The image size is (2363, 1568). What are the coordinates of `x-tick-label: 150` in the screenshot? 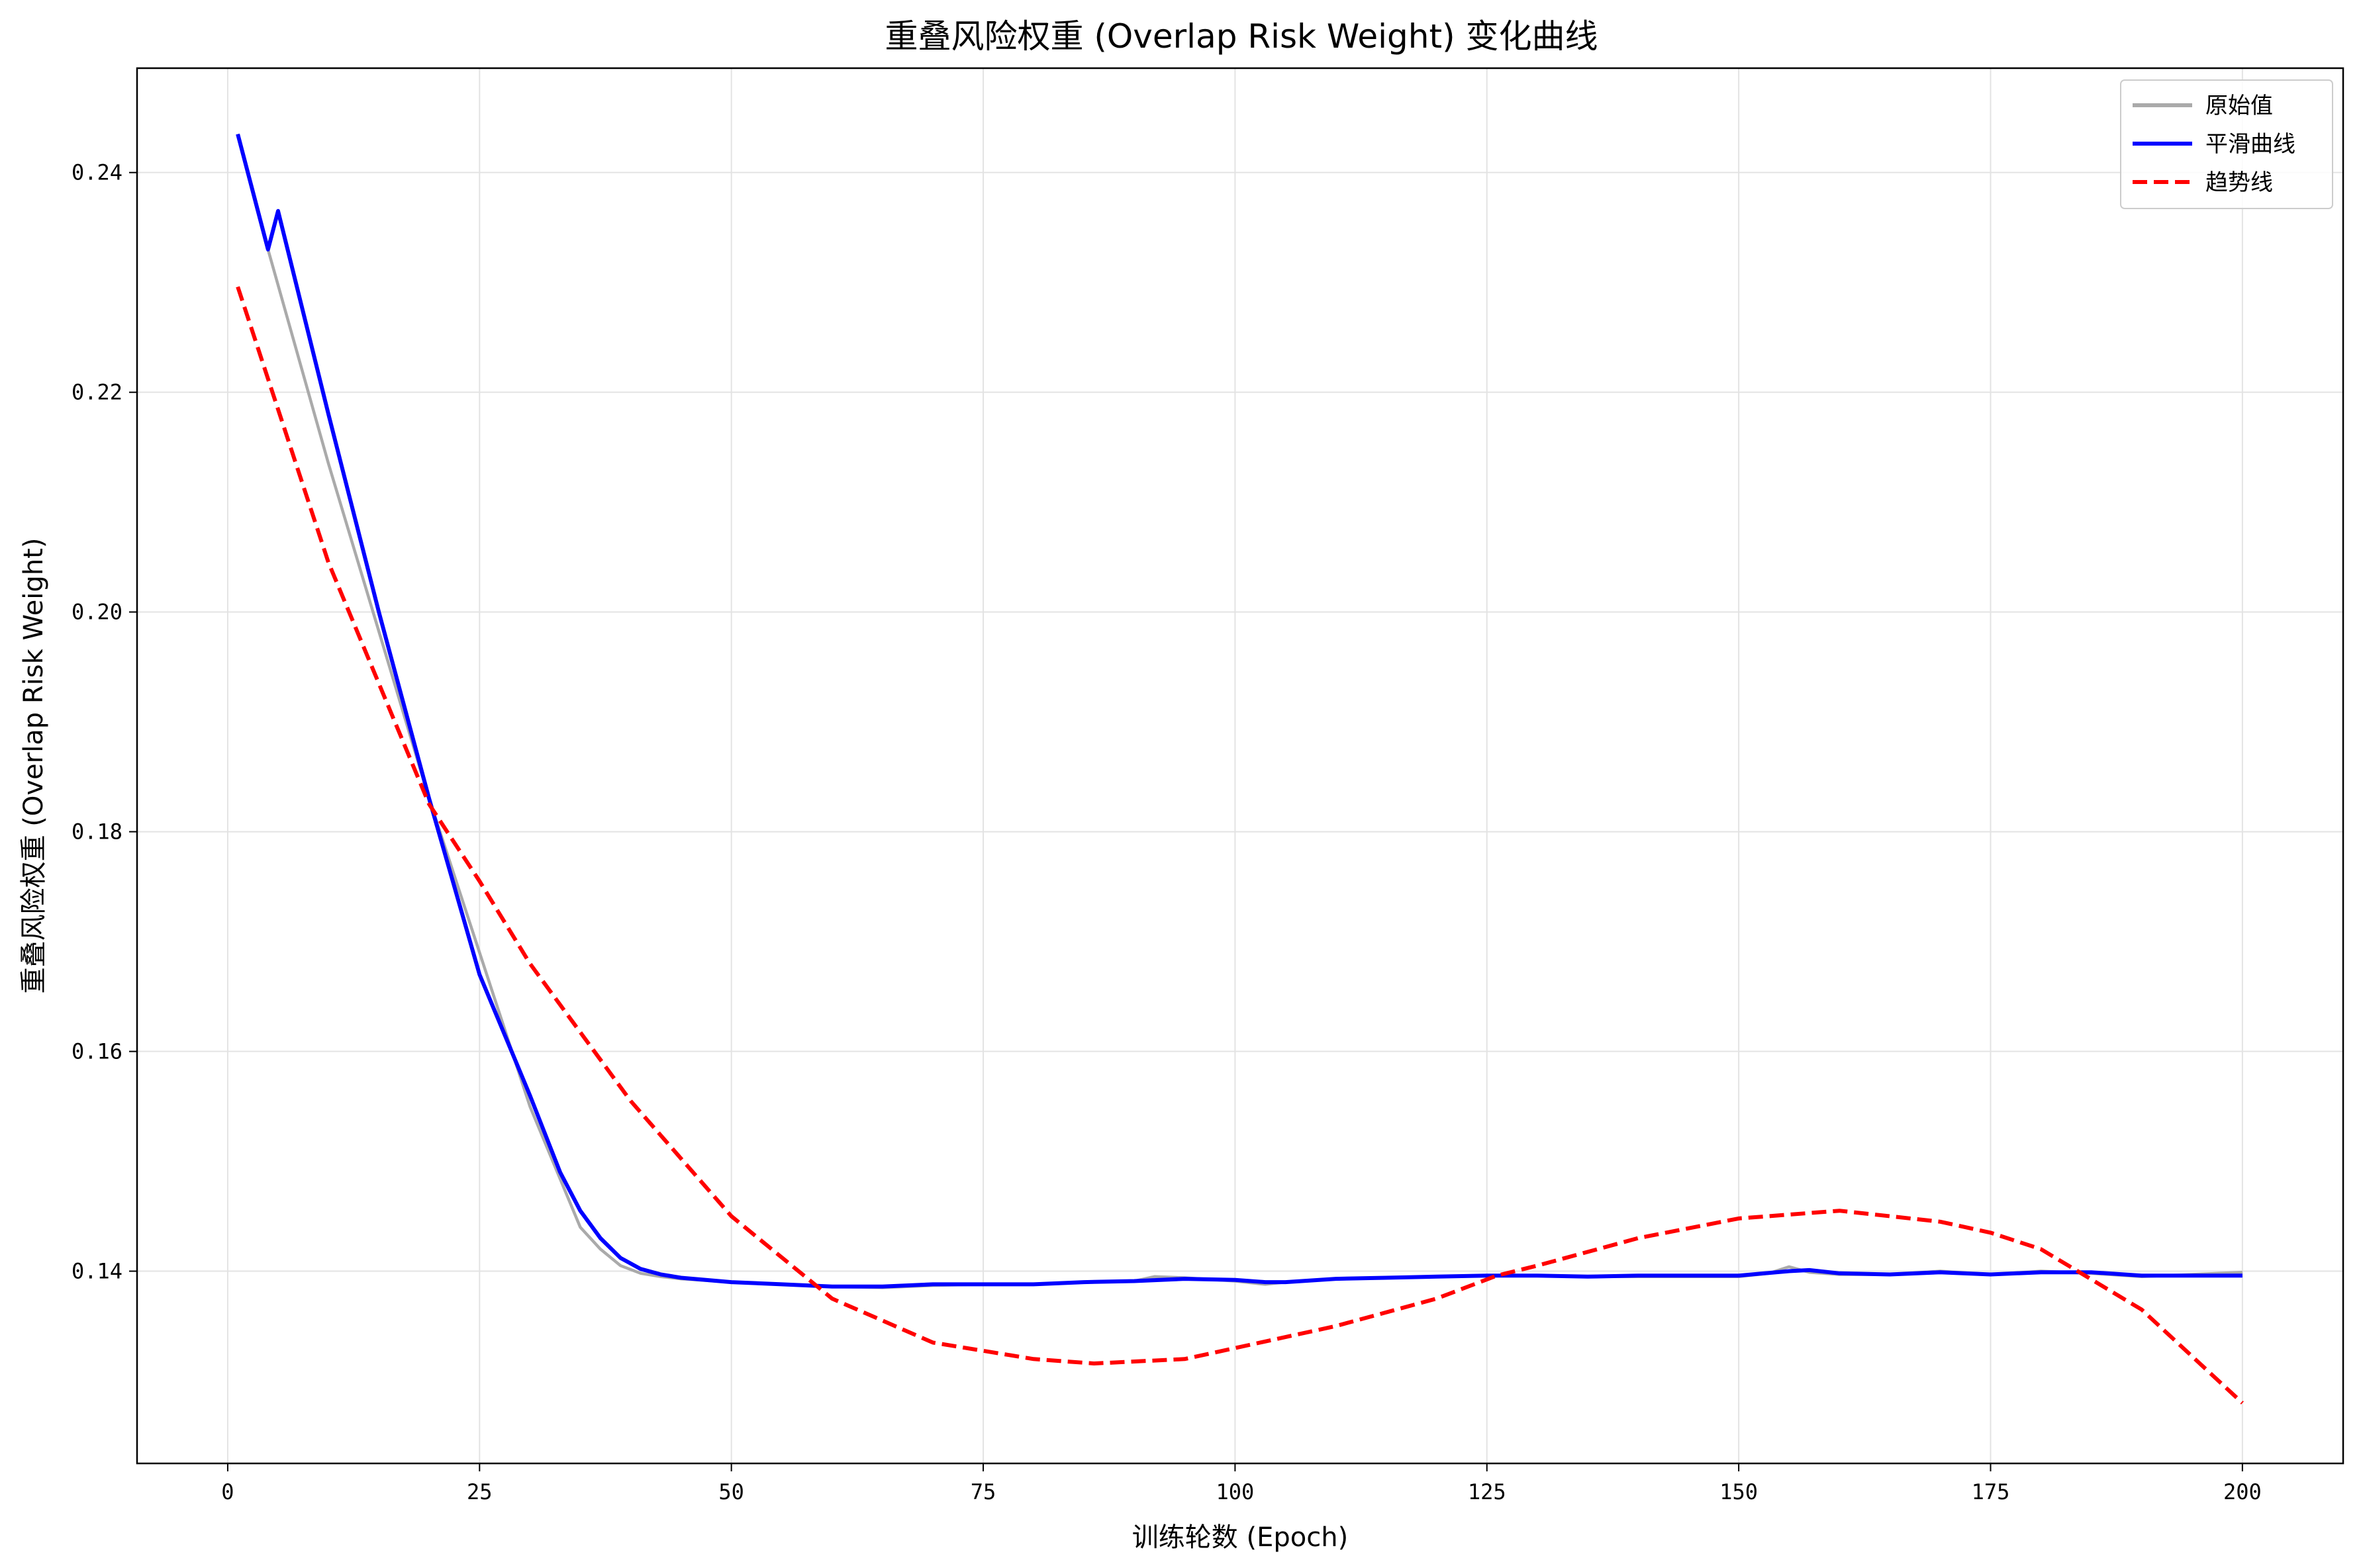 It's located at (1738, 1491).